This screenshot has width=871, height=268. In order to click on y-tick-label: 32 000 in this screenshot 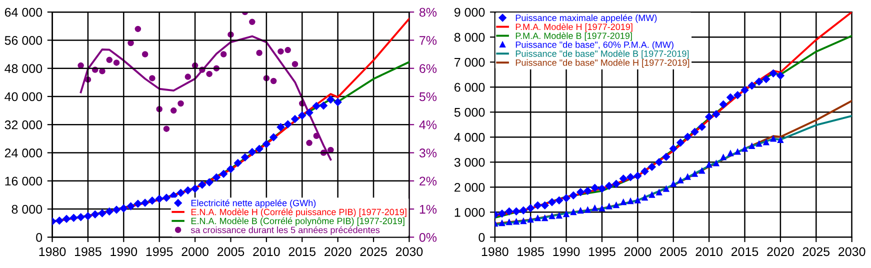, I will do `click(23, 125)`.